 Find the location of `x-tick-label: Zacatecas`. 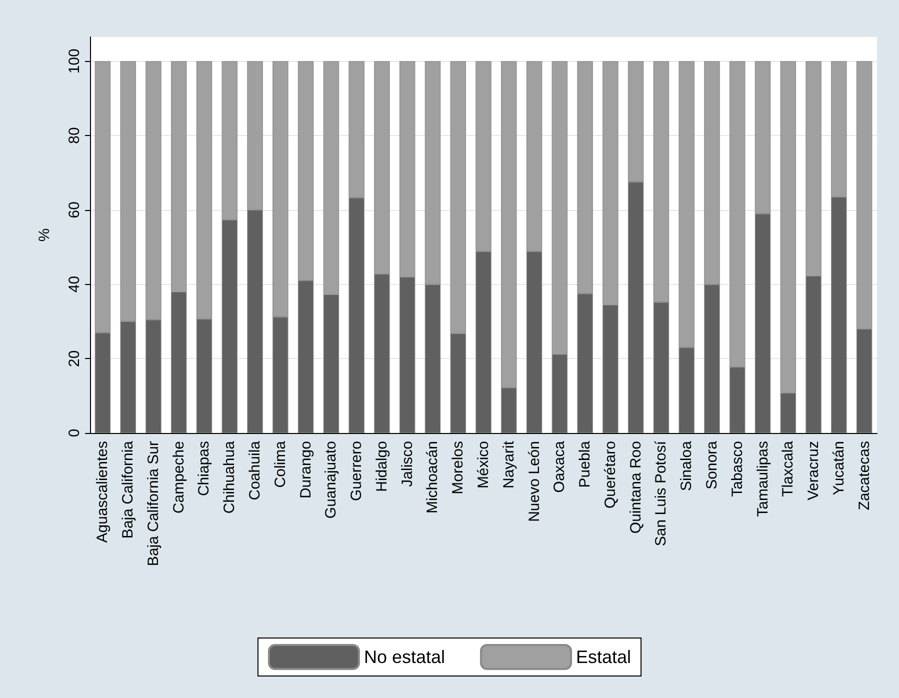

x-tick-label: Zacatecas is located at coordinates (864, 475).